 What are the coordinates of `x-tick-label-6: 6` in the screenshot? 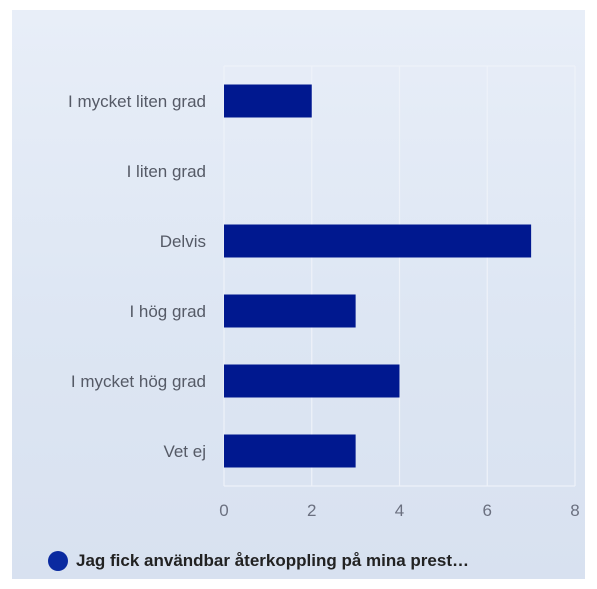 It's located at (487, 510).